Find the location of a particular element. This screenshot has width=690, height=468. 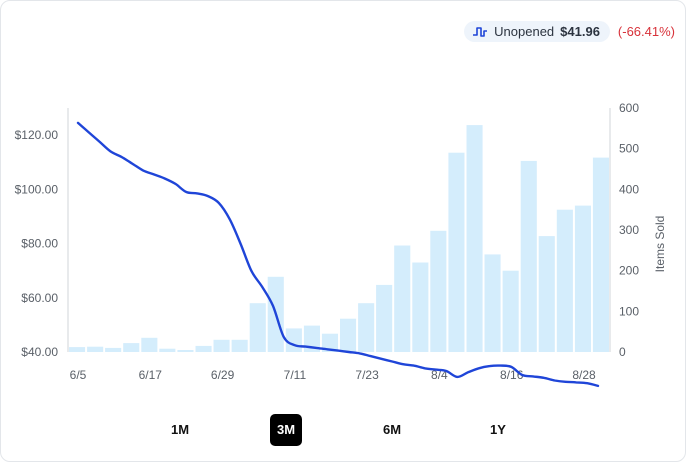

range-selector: 1M 3M 6M 1Y is located at coordinates (343, 431).